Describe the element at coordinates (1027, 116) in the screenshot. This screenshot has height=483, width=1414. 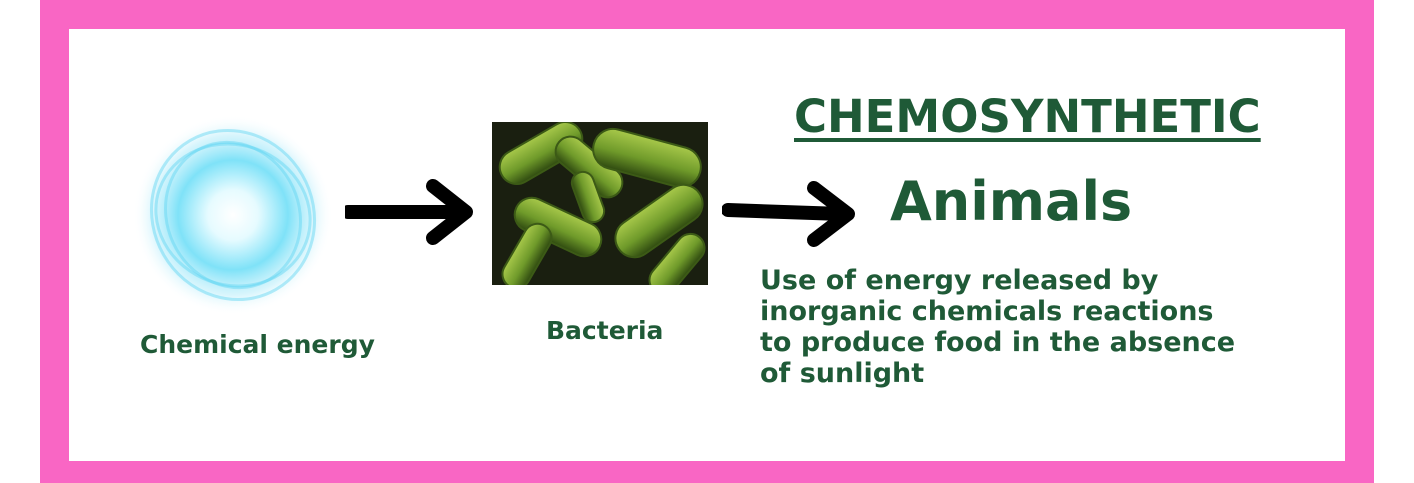
I see `diagram-title: CHEMOSYNTHETIC` at that location.